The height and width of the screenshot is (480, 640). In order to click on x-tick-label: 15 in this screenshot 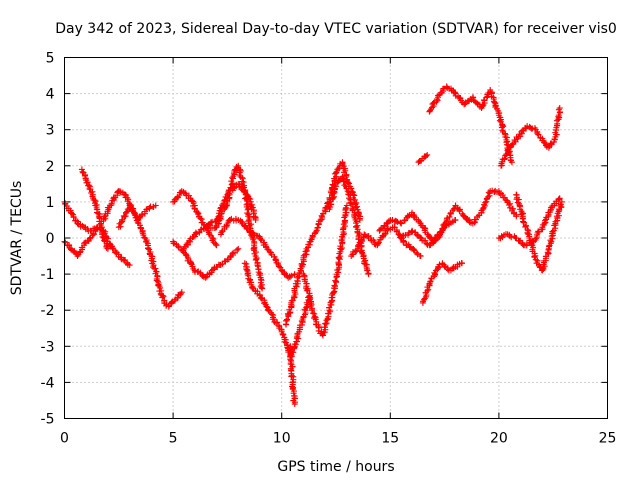, I will do `click(390, 439)`.